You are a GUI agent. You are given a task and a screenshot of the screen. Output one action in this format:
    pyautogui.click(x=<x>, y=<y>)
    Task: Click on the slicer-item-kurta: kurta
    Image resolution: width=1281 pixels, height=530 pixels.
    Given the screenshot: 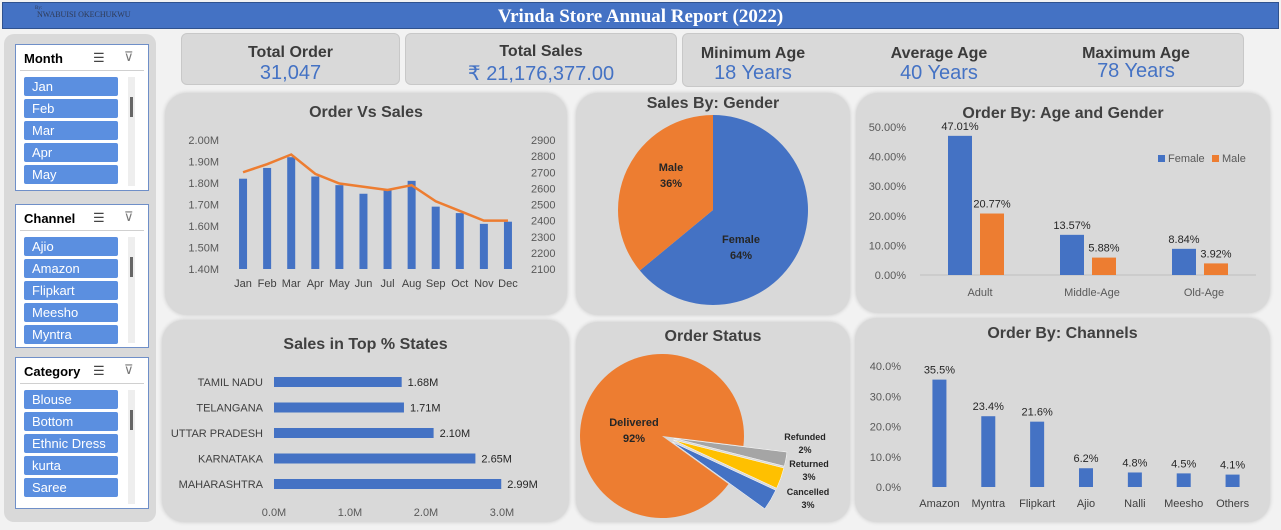 What is the action you would take?
    pyautogui.click(x=71, y=465)
    